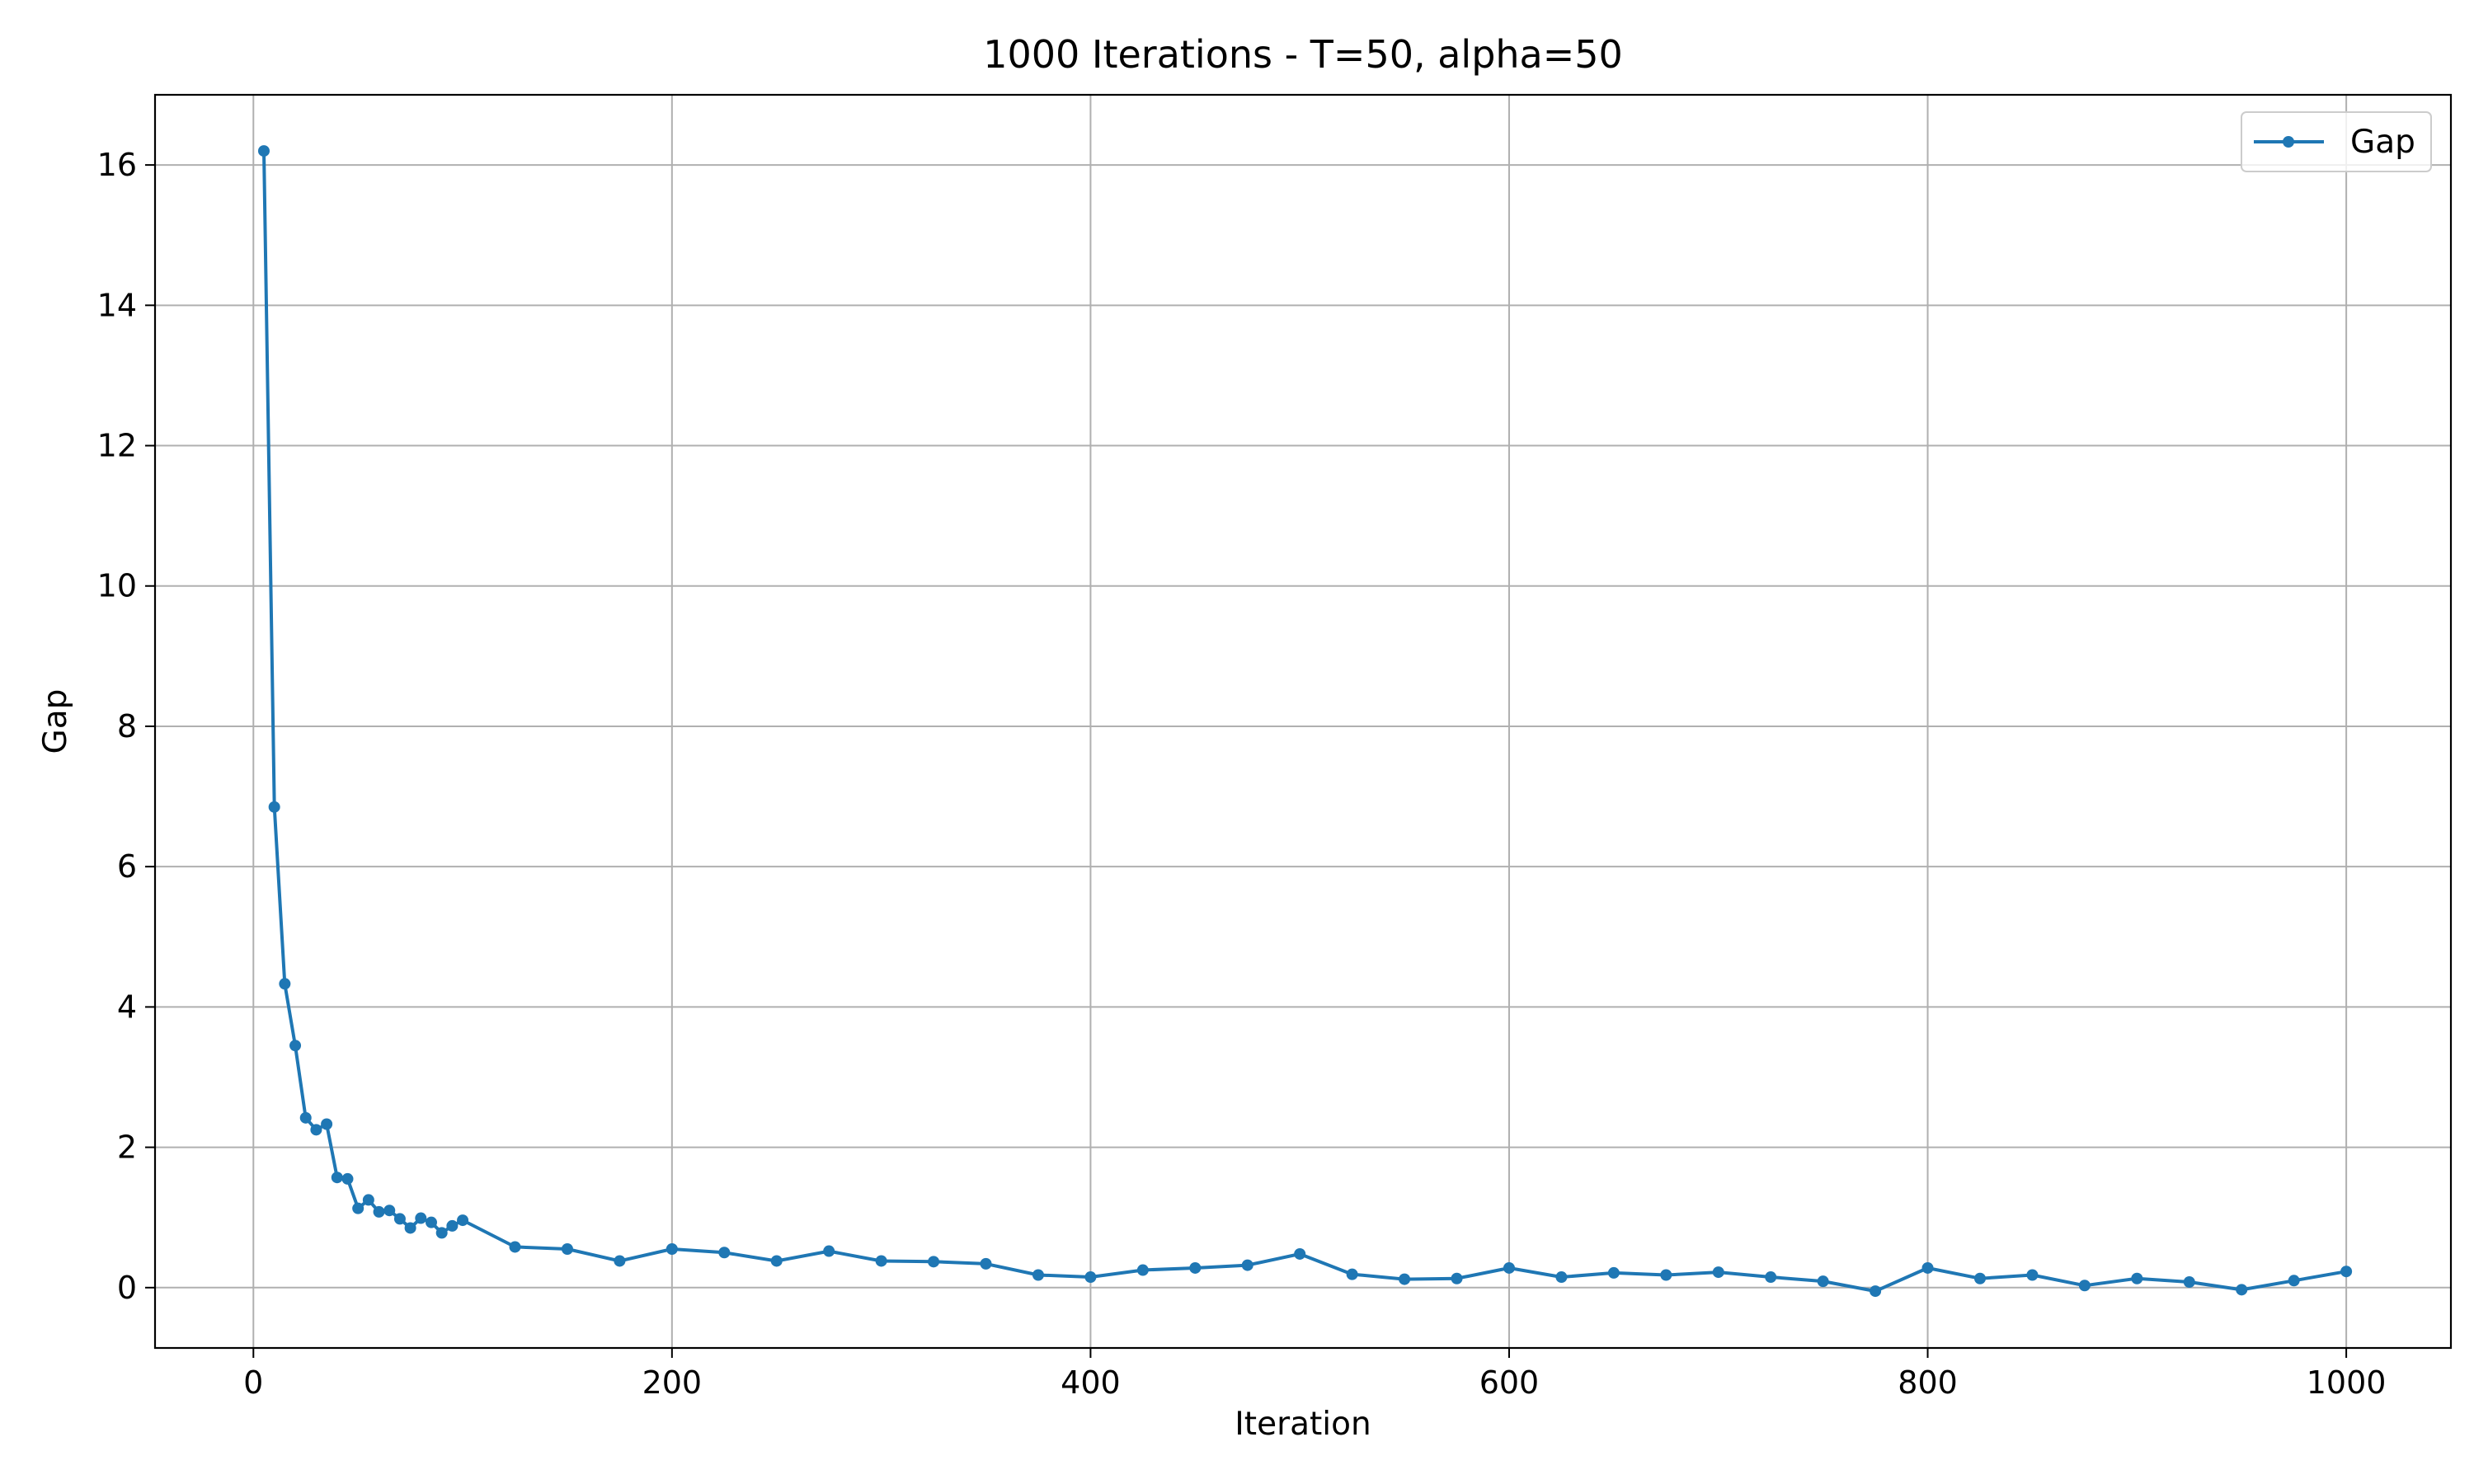  I want to click on y-axis-label: Gap, so click(55, 721).